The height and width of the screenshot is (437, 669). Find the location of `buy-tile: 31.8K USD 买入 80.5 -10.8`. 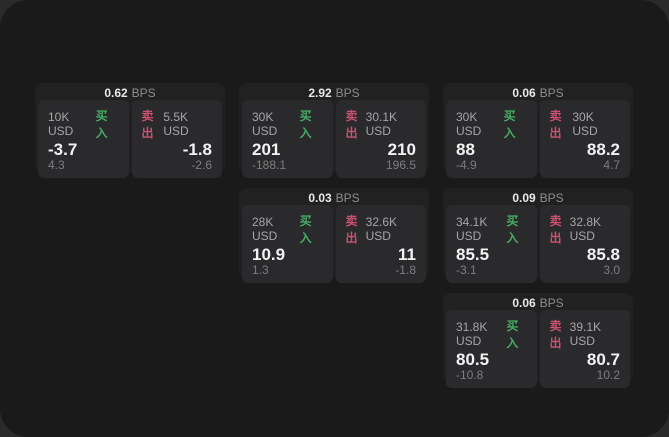

buy-tile: 31.8K USD 买入 80.5 -10.8 is located at coordinates (491, 349).